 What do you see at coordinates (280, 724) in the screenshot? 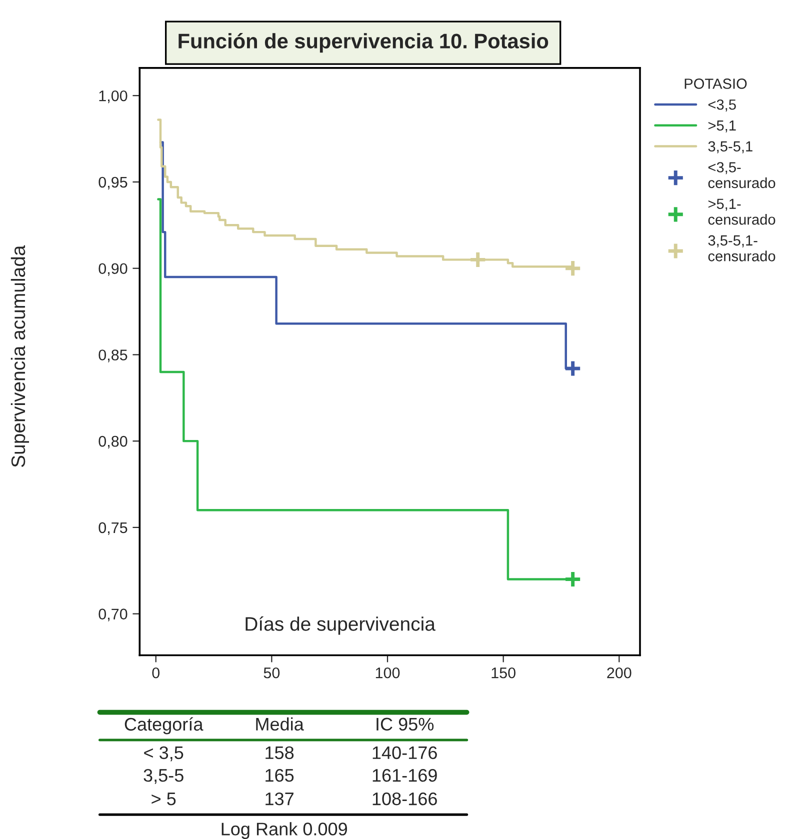
I see `text: Media` at bounding box center [280, 724].